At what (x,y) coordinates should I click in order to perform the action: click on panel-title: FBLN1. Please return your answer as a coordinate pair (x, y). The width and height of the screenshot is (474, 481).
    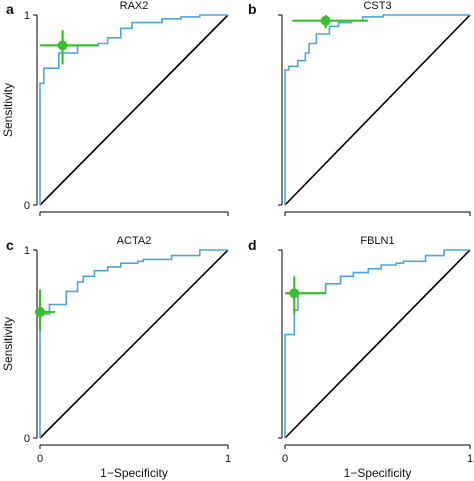
    Looking at the image, I should click on (377, 241).